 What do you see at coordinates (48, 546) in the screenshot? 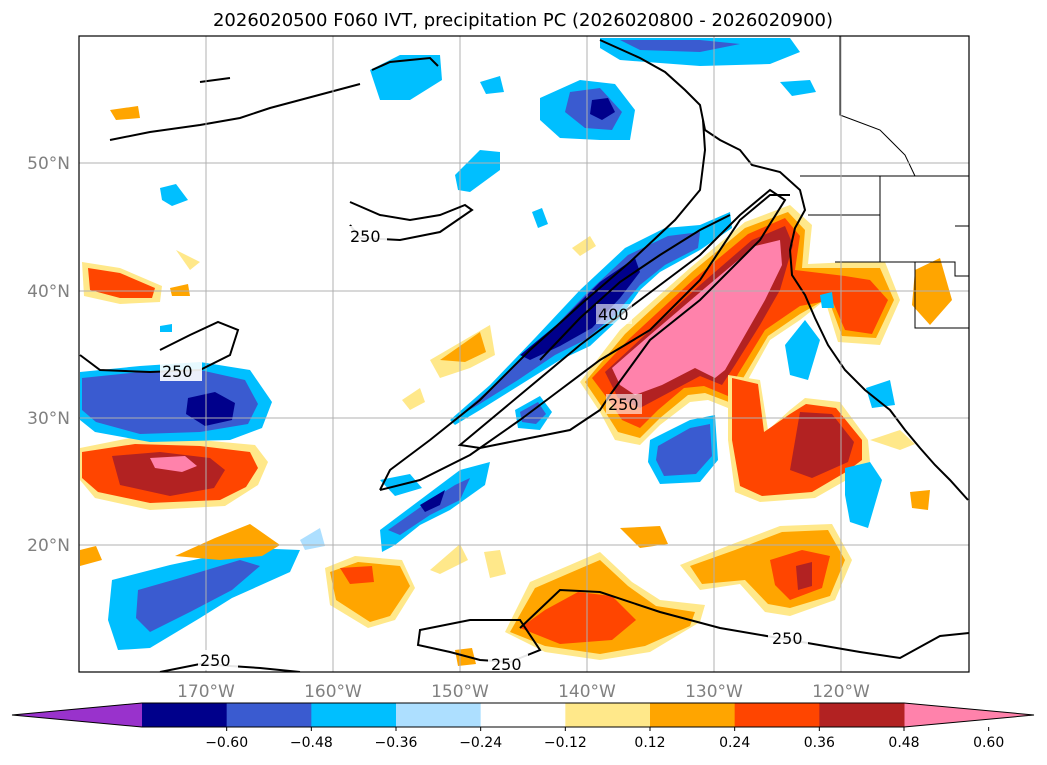
I see `y-tick-label: 20°N` at bounding box center [48, 546].